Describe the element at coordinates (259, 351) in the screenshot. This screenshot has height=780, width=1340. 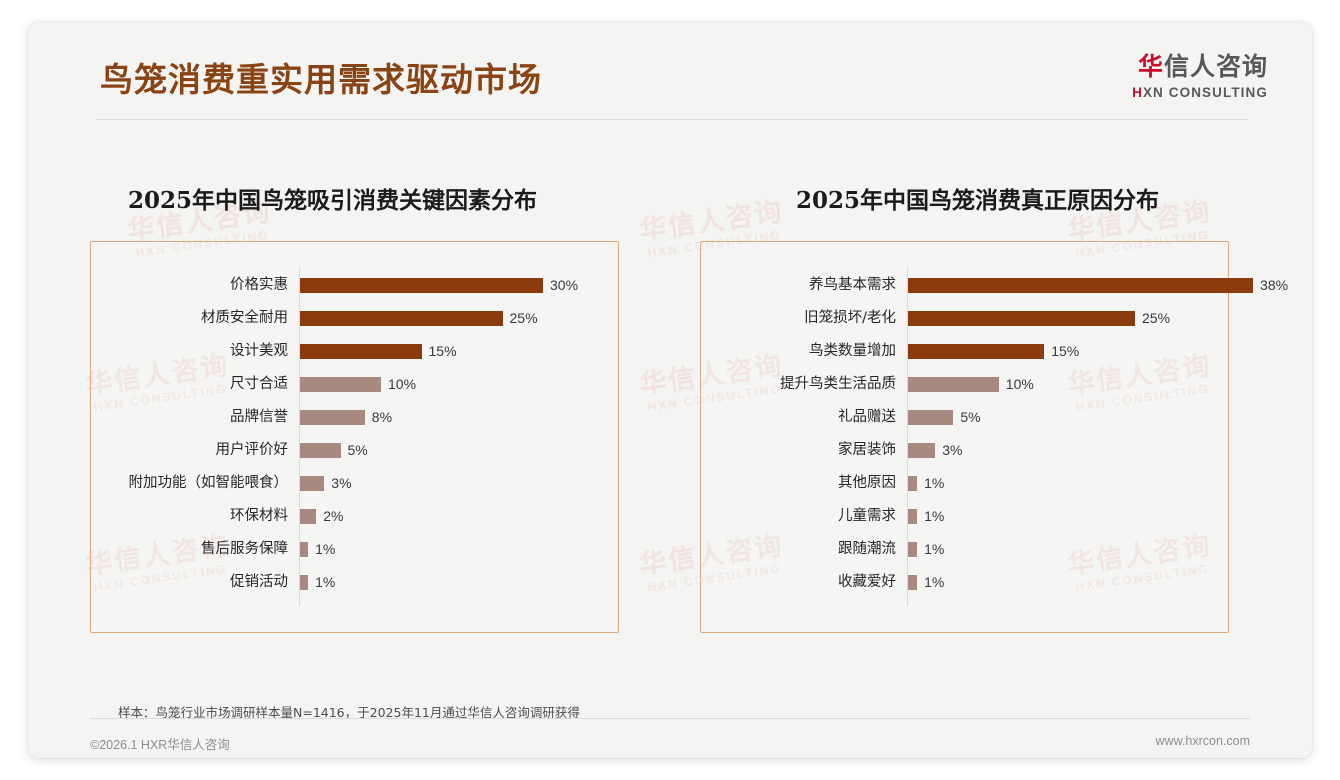
I see `bar-category-label: 设计美观` at that location.